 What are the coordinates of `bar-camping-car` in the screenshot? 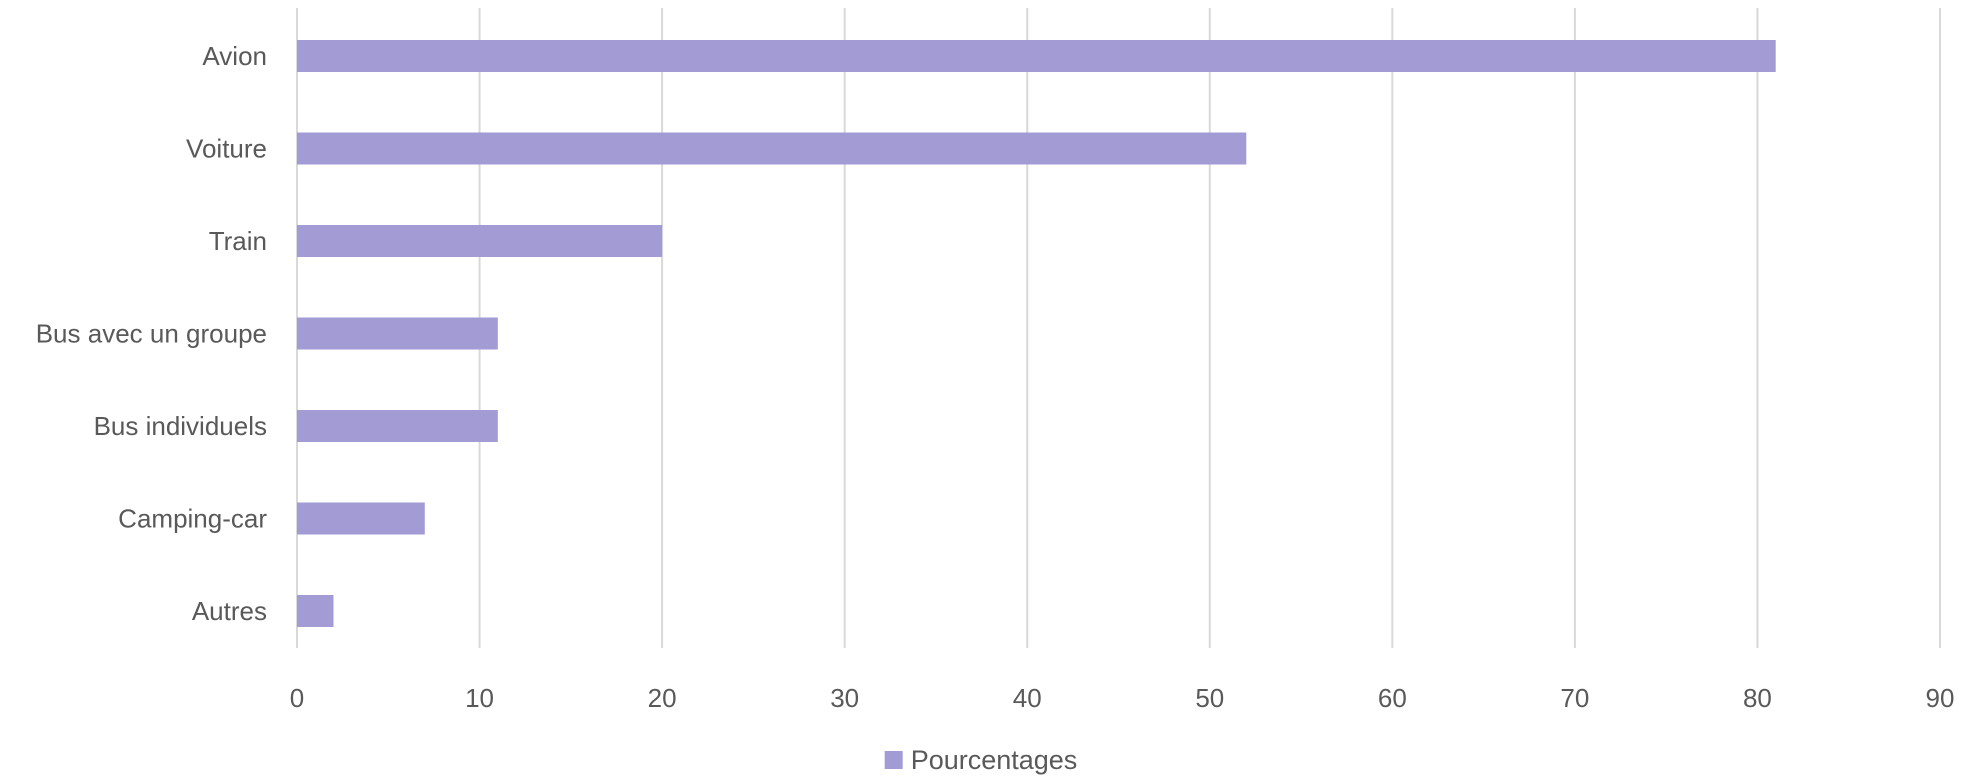 It's located at (361, 519).